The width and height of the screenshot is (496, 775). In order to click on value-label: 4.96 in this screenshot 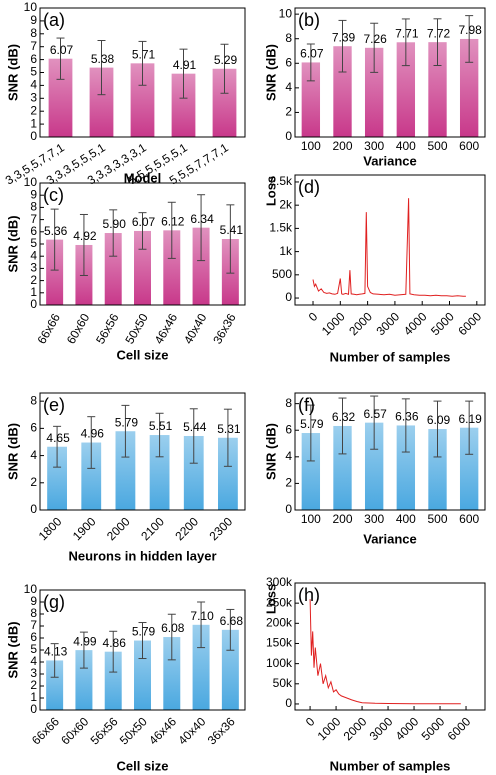, I will do `click(93, 434)`.